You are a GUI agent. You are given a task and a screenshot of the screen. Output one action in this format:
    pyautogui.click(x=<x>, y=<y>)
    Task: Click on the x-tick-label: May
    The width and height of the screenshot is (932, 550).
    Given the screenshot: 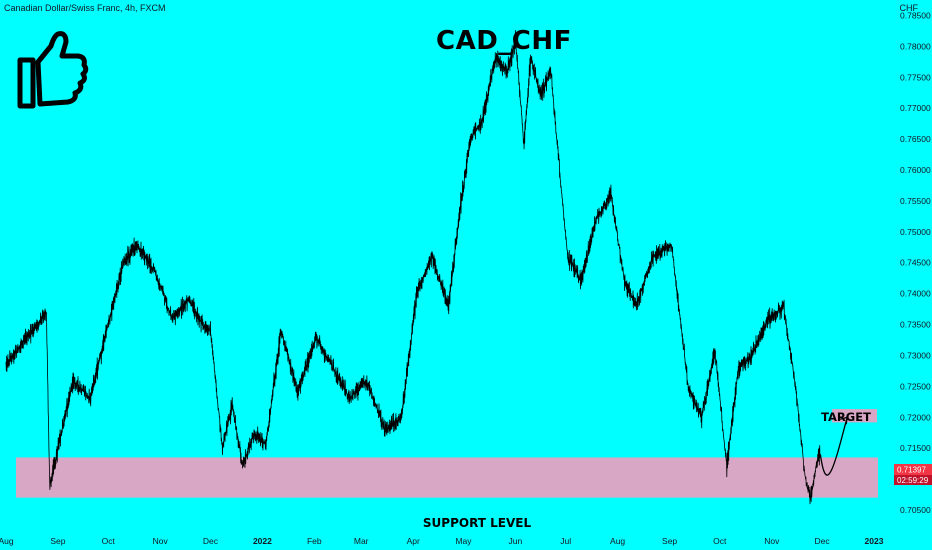 What is the action you would take?
    pyautogui.click(x=463, y=541)
    